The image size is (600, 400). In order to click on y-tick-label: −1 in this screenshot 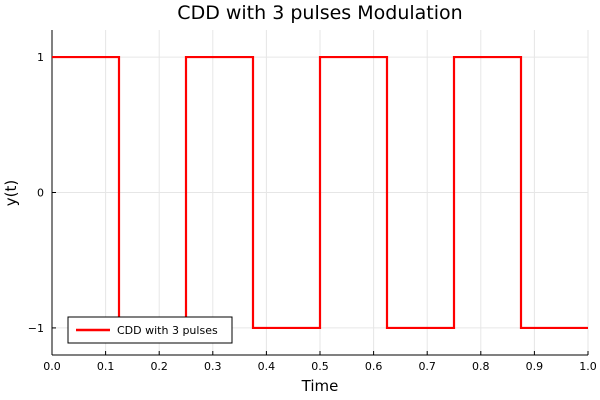, I will do `click(36, 328)`.